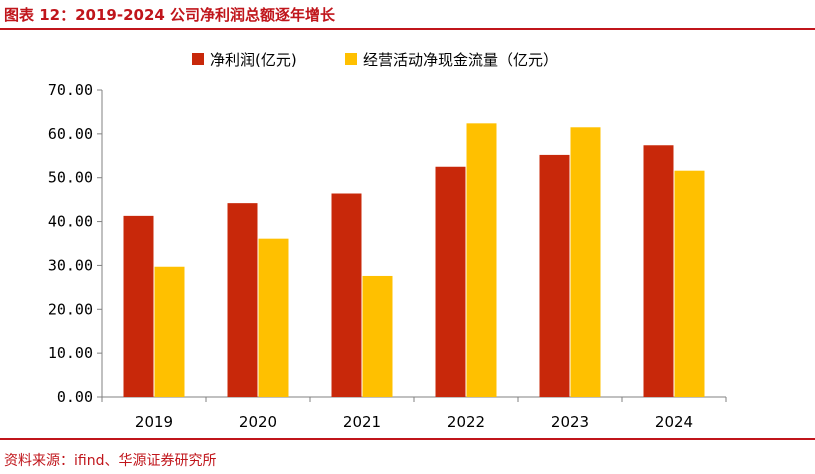  What do you see at coordinates (75, 397) in the screenshot?
I see `y-tick-label: 0.00` at bounding box center [75, 397].